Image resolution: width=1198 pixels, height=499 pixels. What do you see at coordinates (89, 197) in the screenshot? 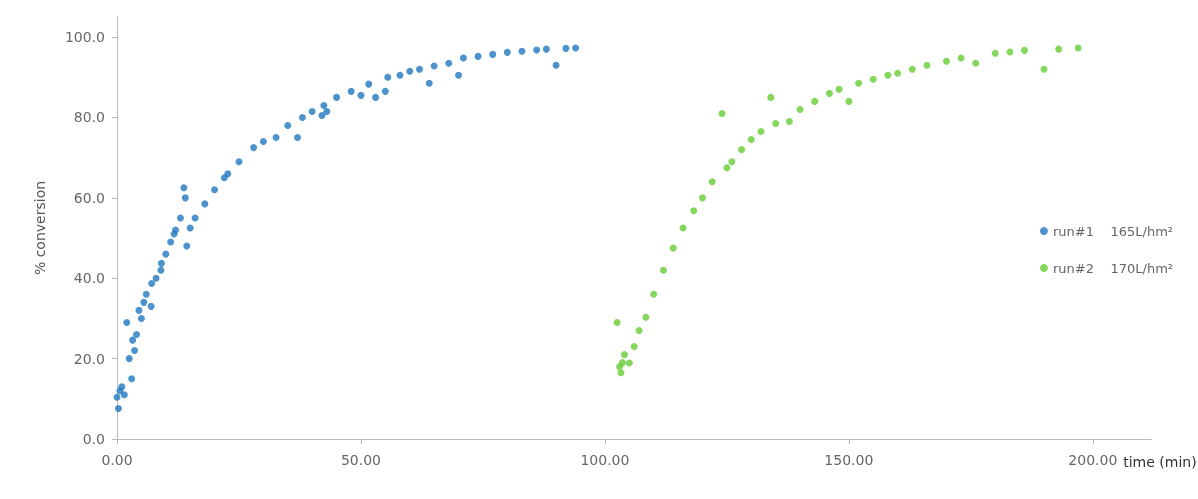
I see `y-tick-label: 60.0` at bounding box center [89, 197].